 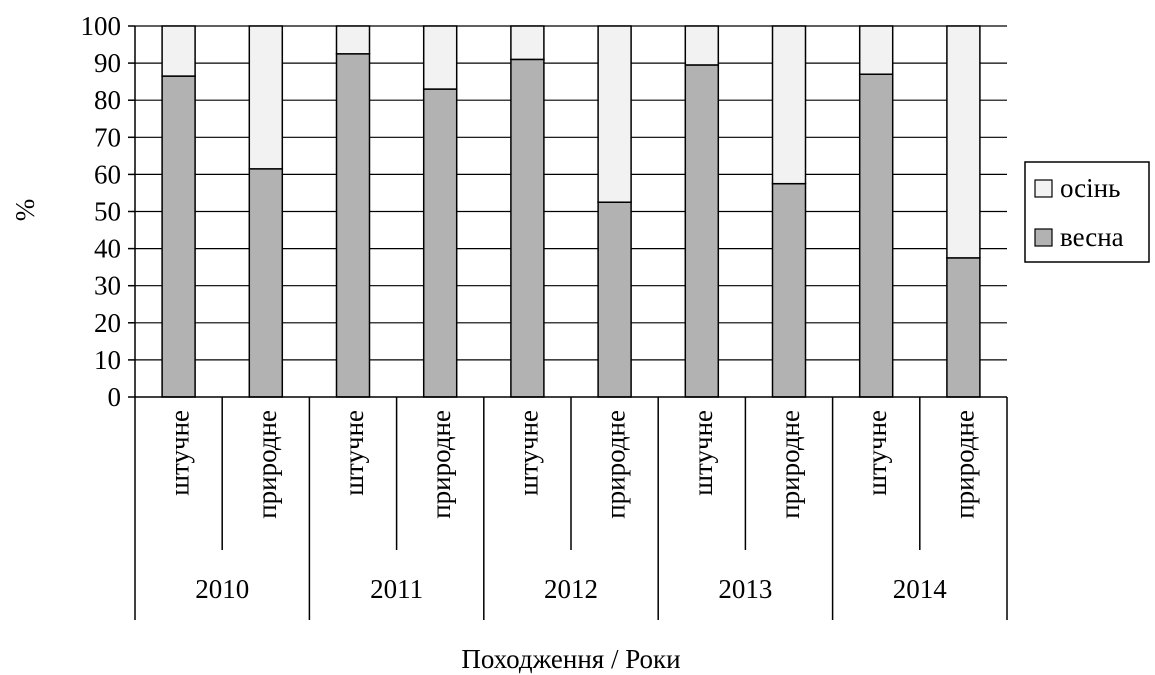 I want to click on y-tick-label: 20, so click(x=107, y=323).